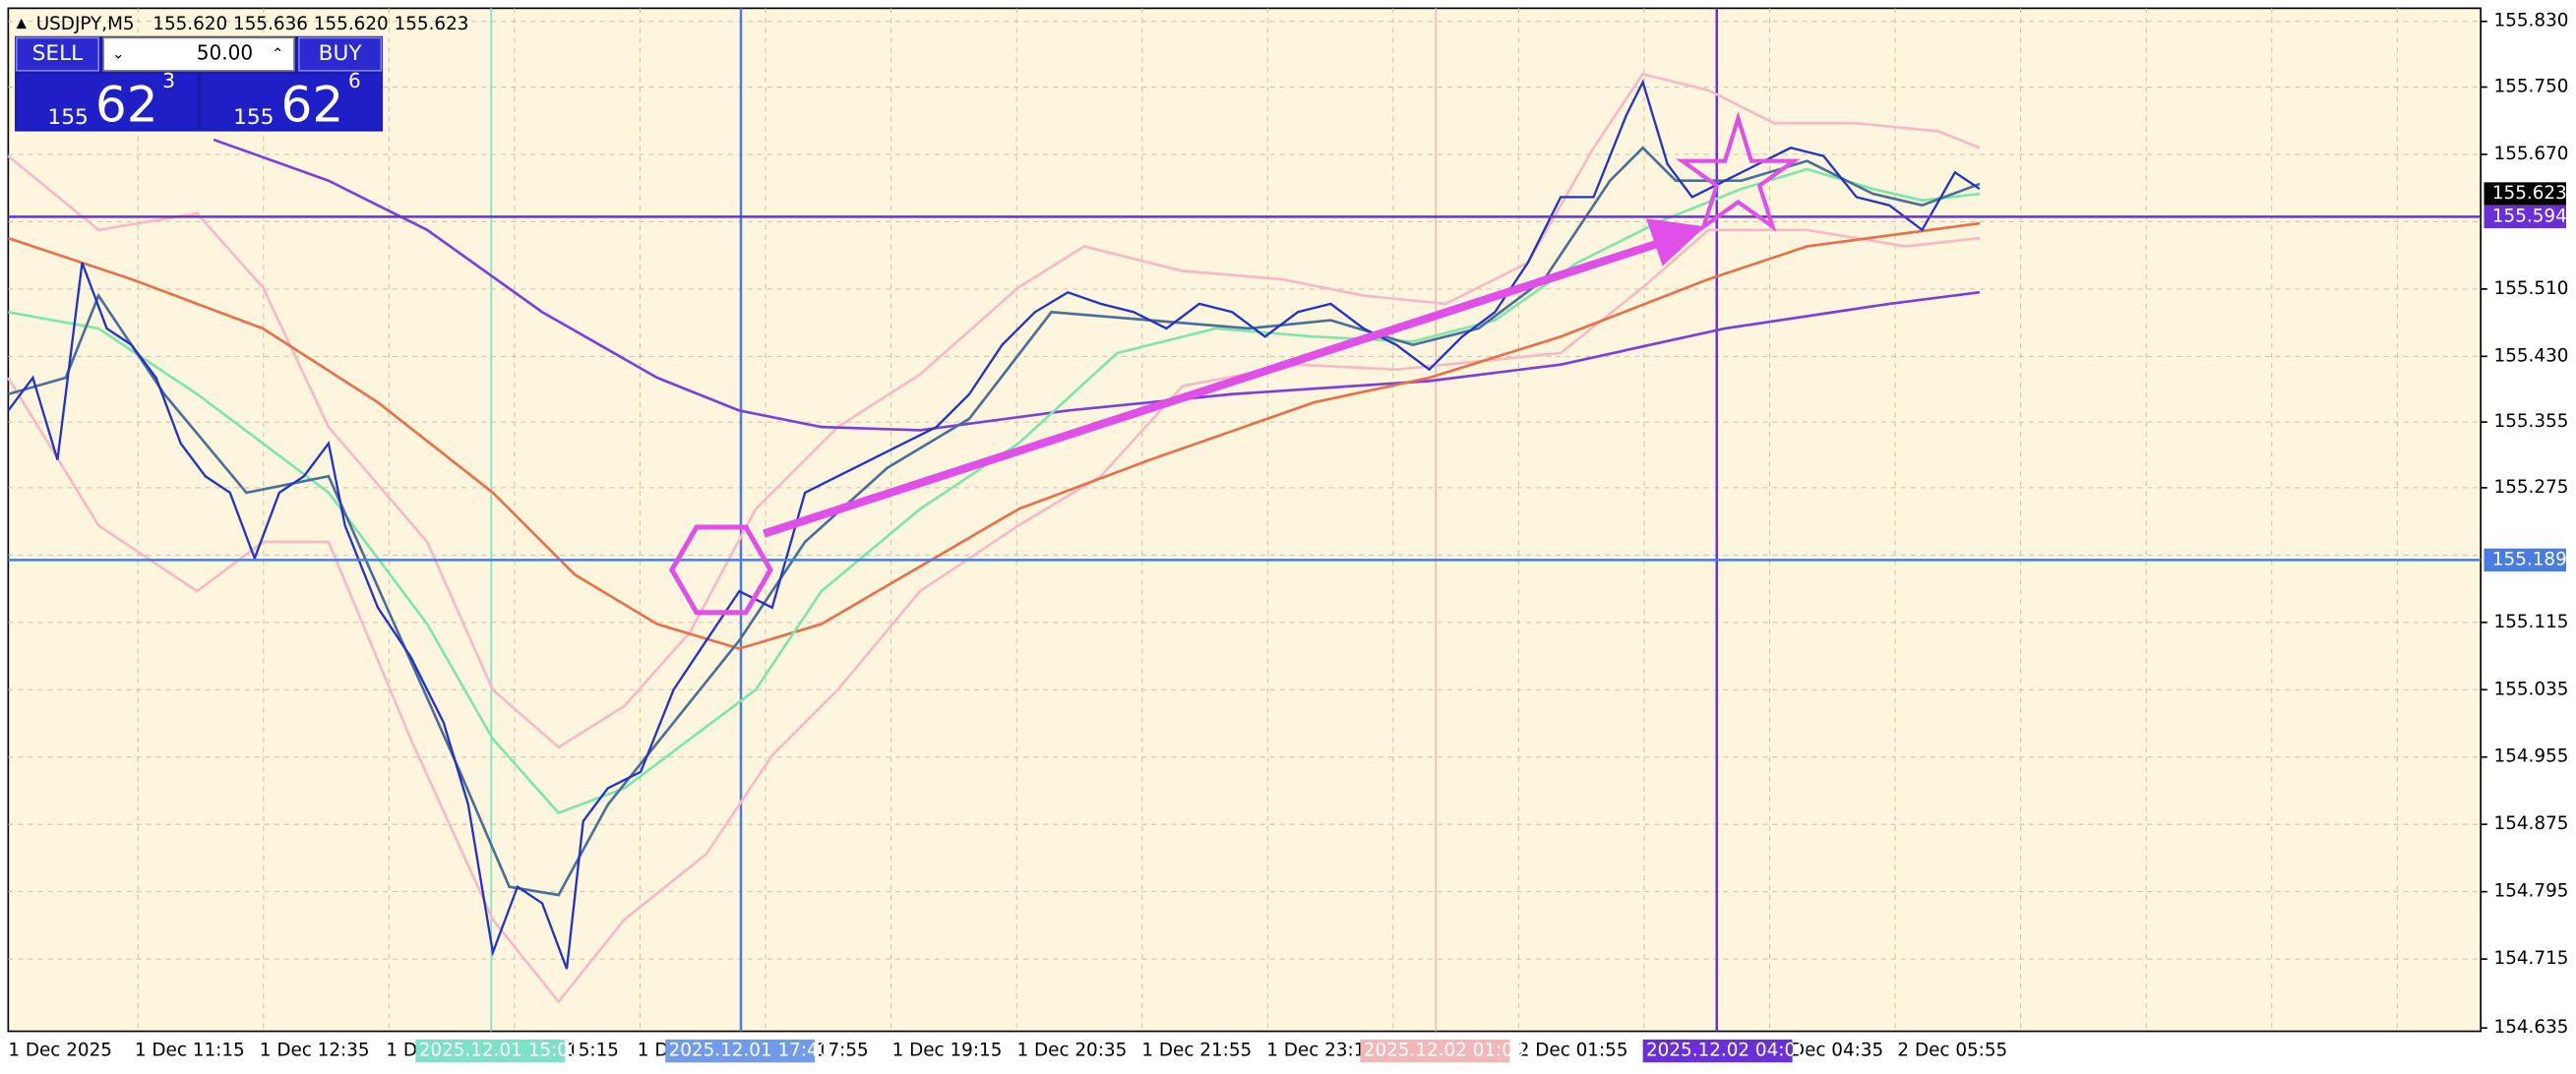 This screenshot has height=1074, width=2576. I want to click on sell-button, so click(57, 54).